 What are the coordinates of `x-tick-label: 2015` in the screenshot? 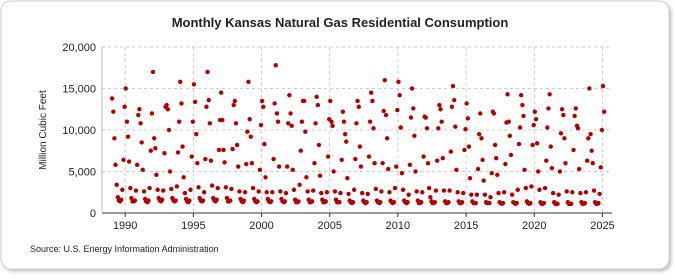 It's located at (466, 226).